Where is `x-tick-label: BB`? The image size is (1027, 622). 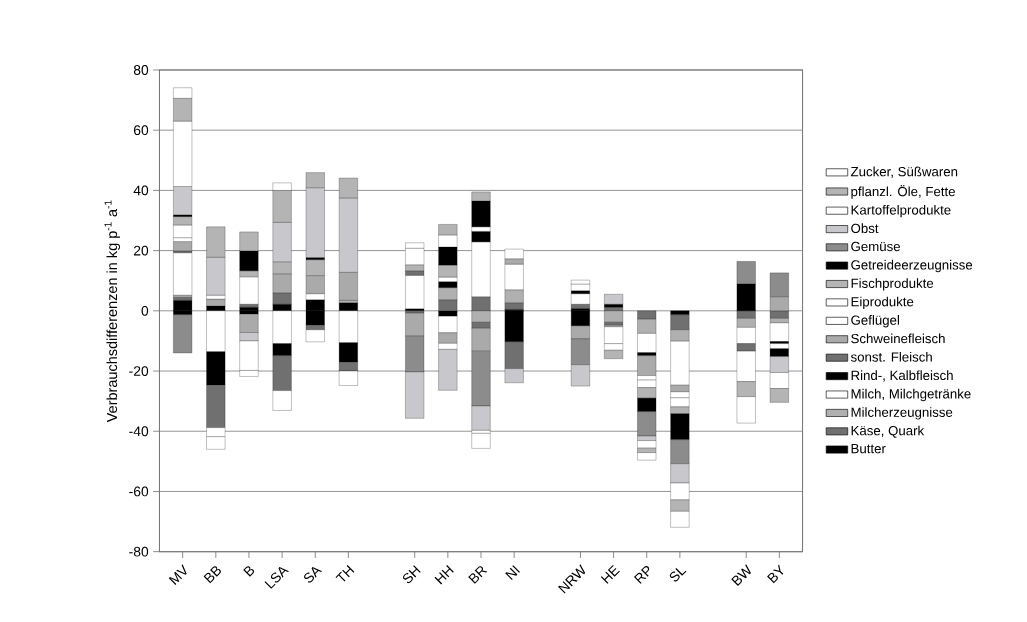 x-tick-label: BB is located at coordinates (212, 575).